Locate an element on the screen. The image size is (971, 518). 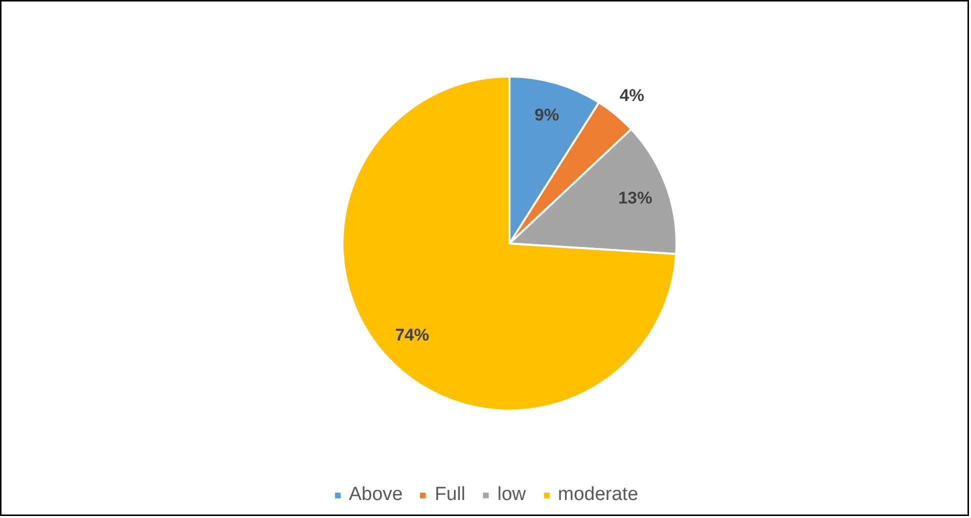
legend-label: Full is located at coordinates (450, 495).